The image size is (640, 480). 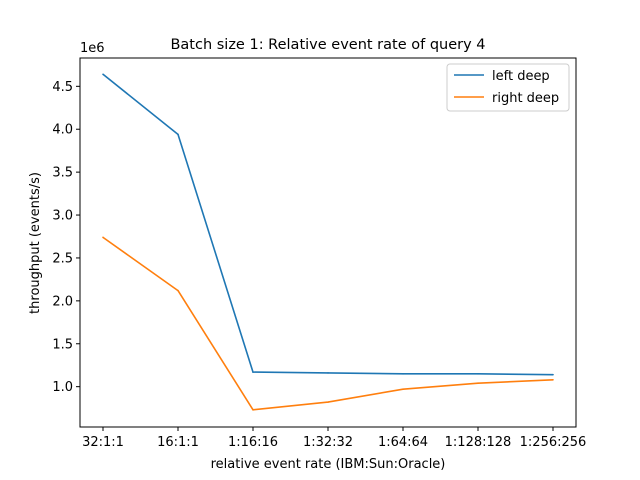 I want to click on x-tick-label: 1:16:16, so click(x=253, y=442).